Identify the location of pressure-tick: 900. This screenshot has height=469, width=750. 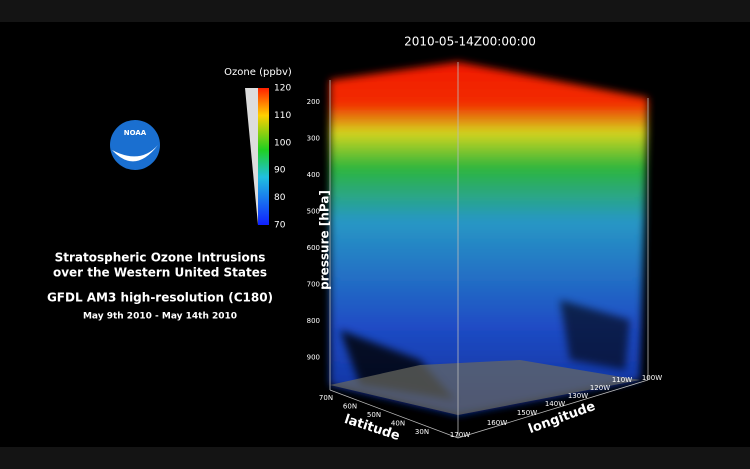
(313, 358).